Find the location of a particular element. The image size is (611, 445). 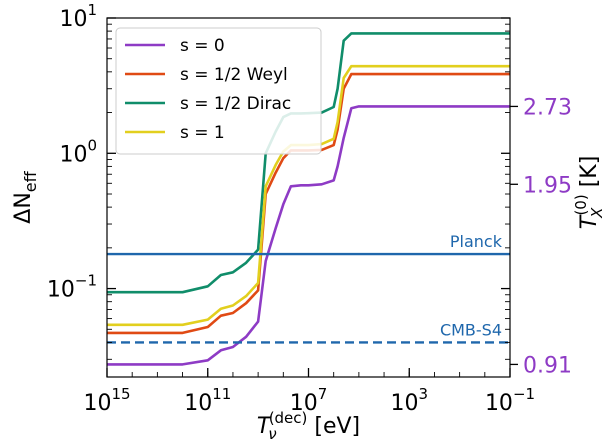

y2-tick-label: 0.91 is located at coordinates (547, 365).